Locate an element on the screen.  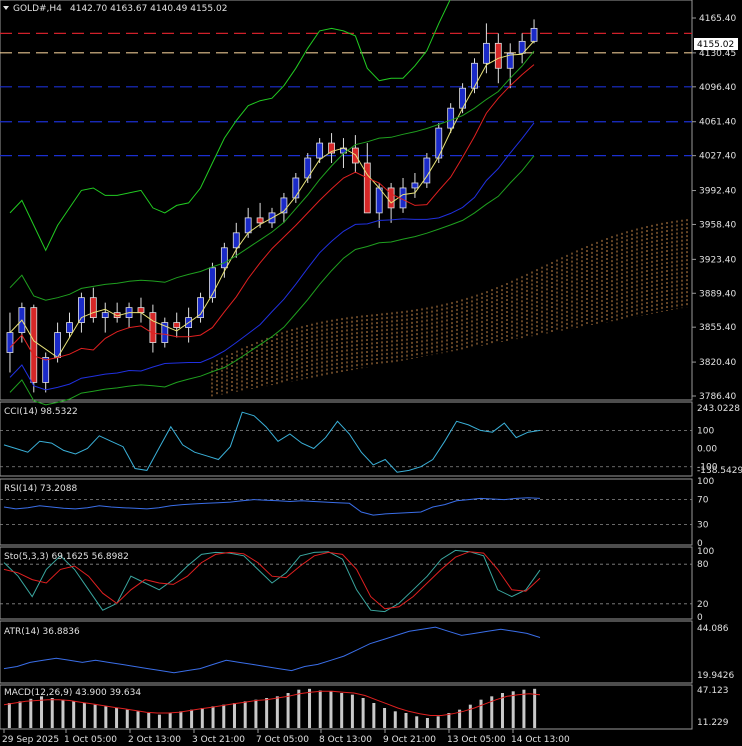
macd-tick: 11.229 is located at coordinates (713, 723).